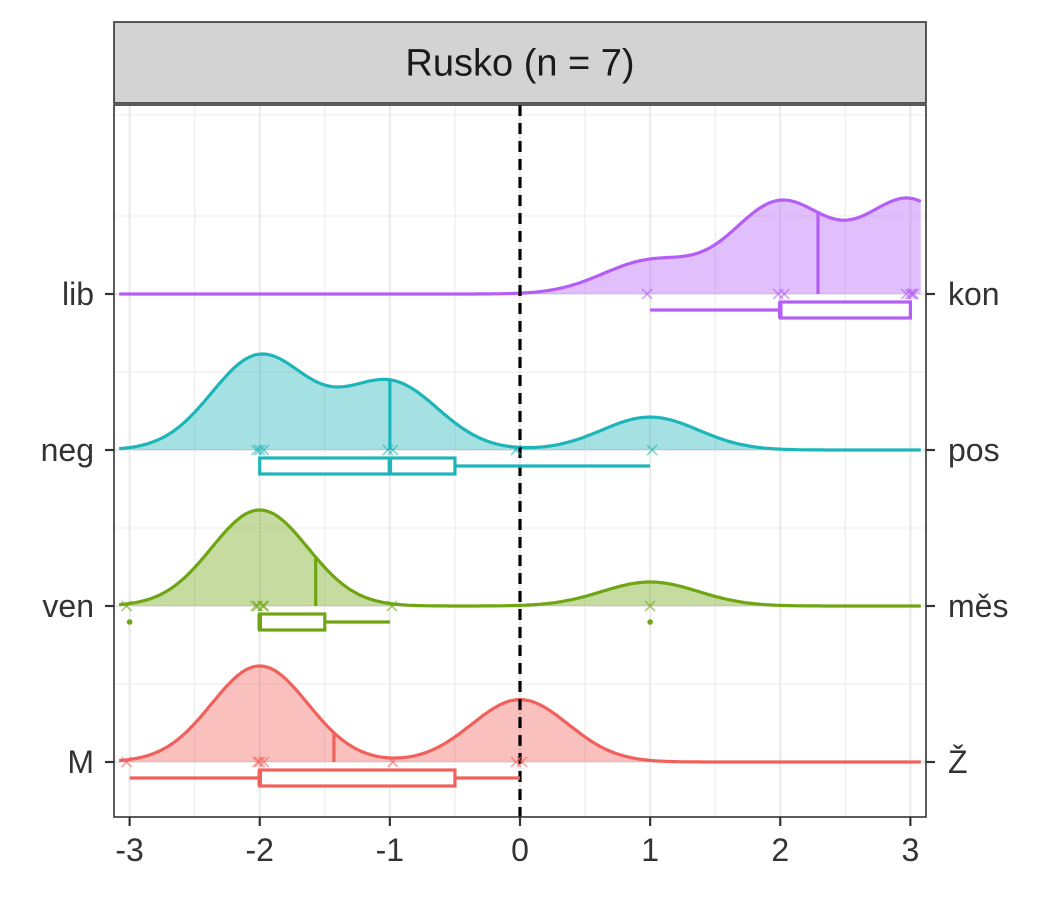  I want to click on x-tick-label: 3, so click(910, 850).